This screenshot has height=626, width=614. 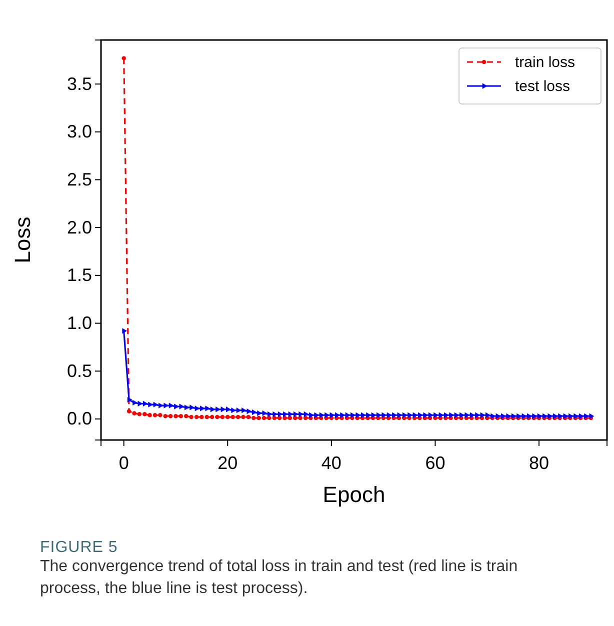 I want to click on y-axis-title: Loss, so click(x=22, y=240).